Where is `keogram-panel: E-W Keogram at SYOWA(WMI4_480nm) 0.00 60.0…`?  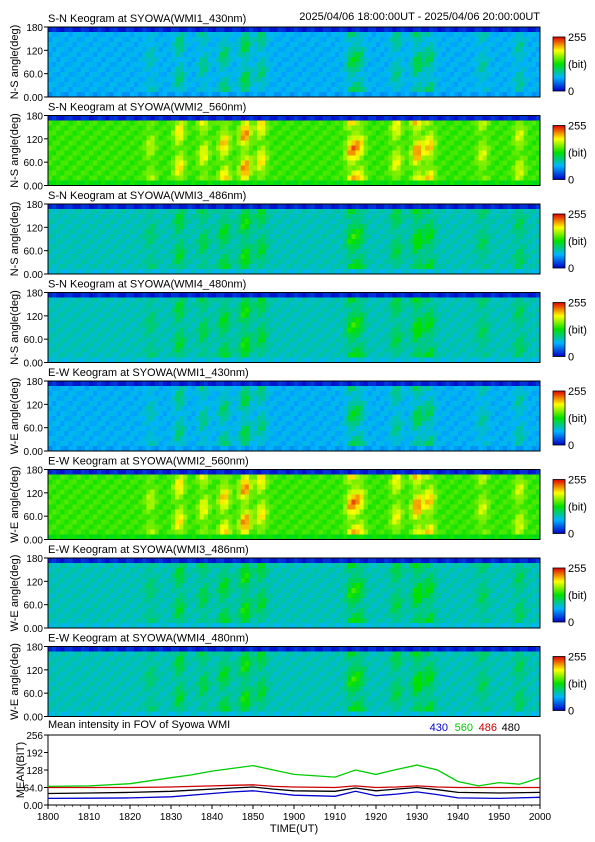
keogram-panel: E-W Keogram at SYOWA(WMI4_480nm) 0.00 60.0… is located at coordinates (298, 678).